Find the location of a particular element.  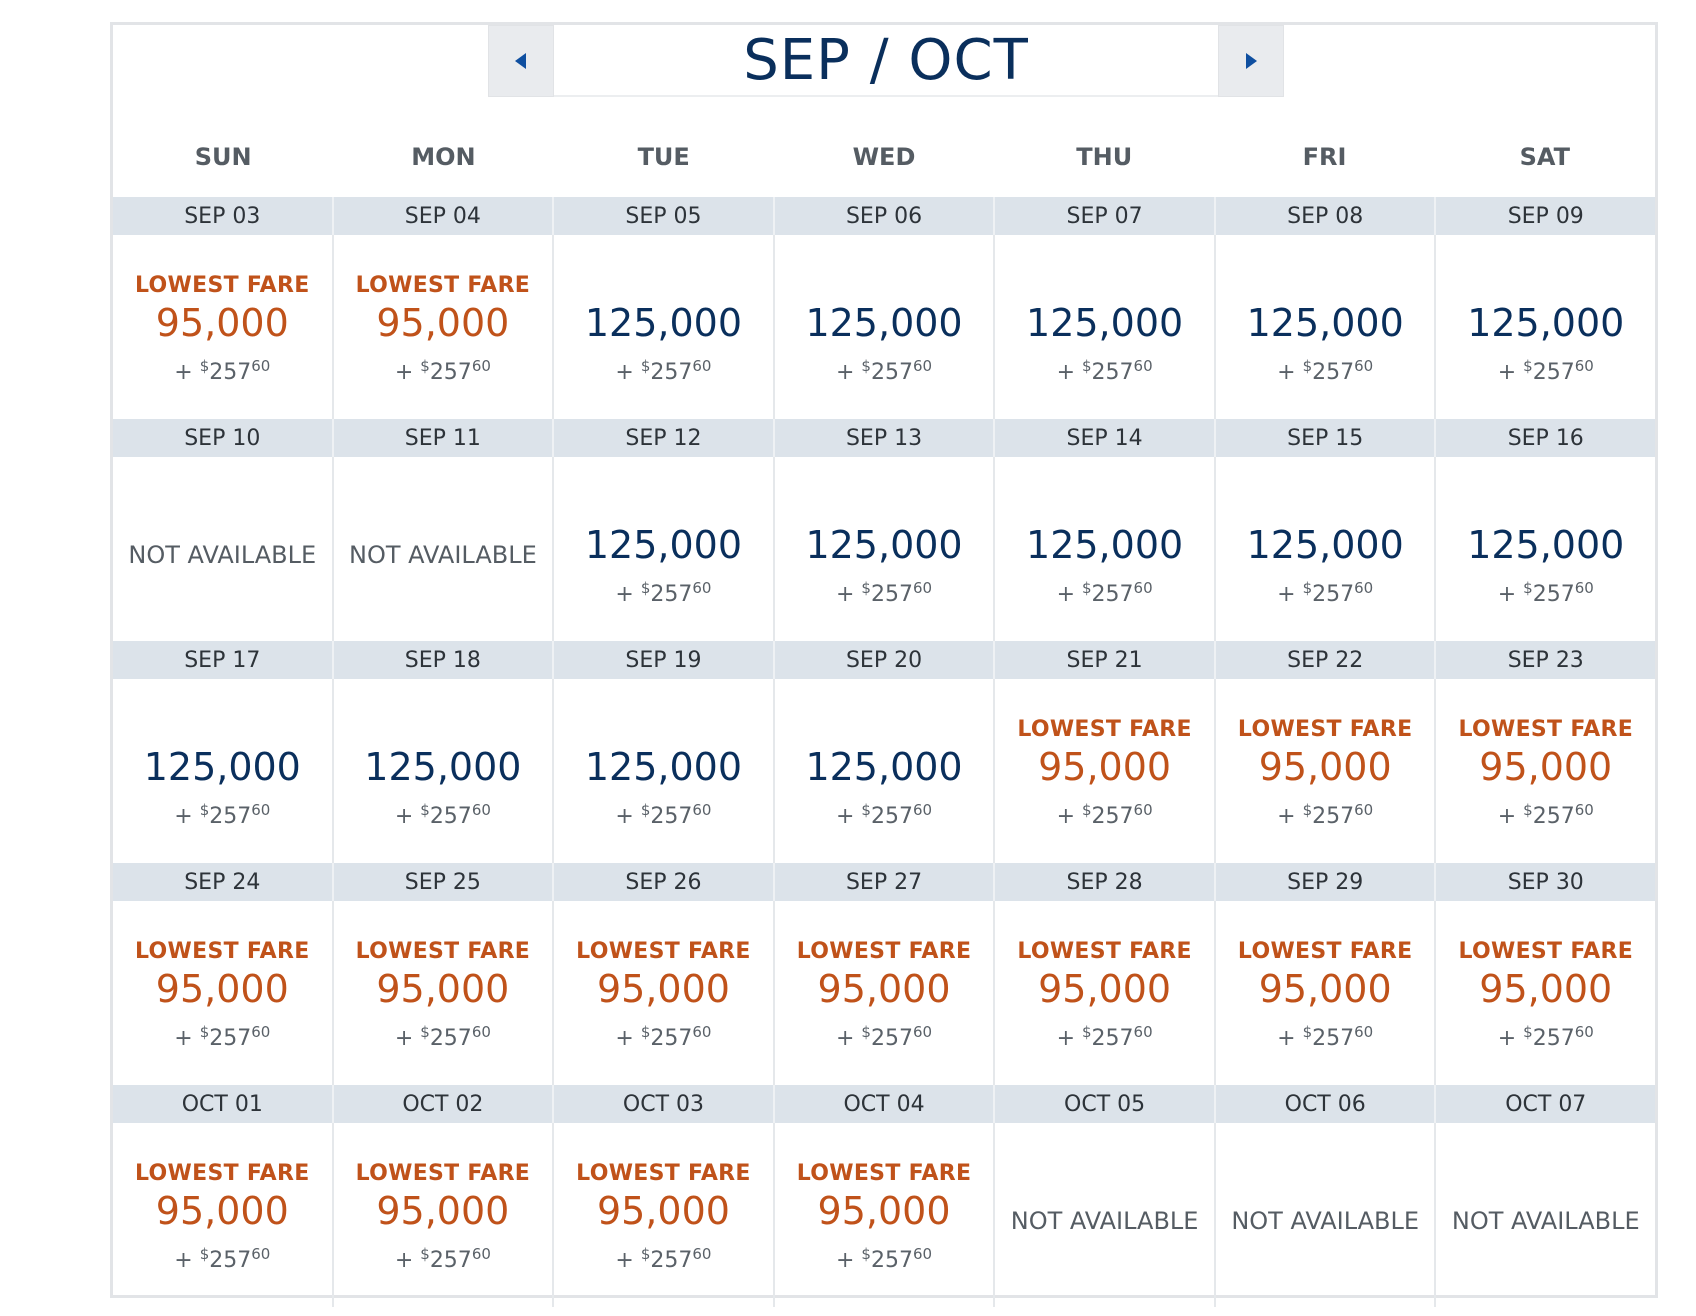

date-label: SEP 11 is located at coordinates (444, 438).